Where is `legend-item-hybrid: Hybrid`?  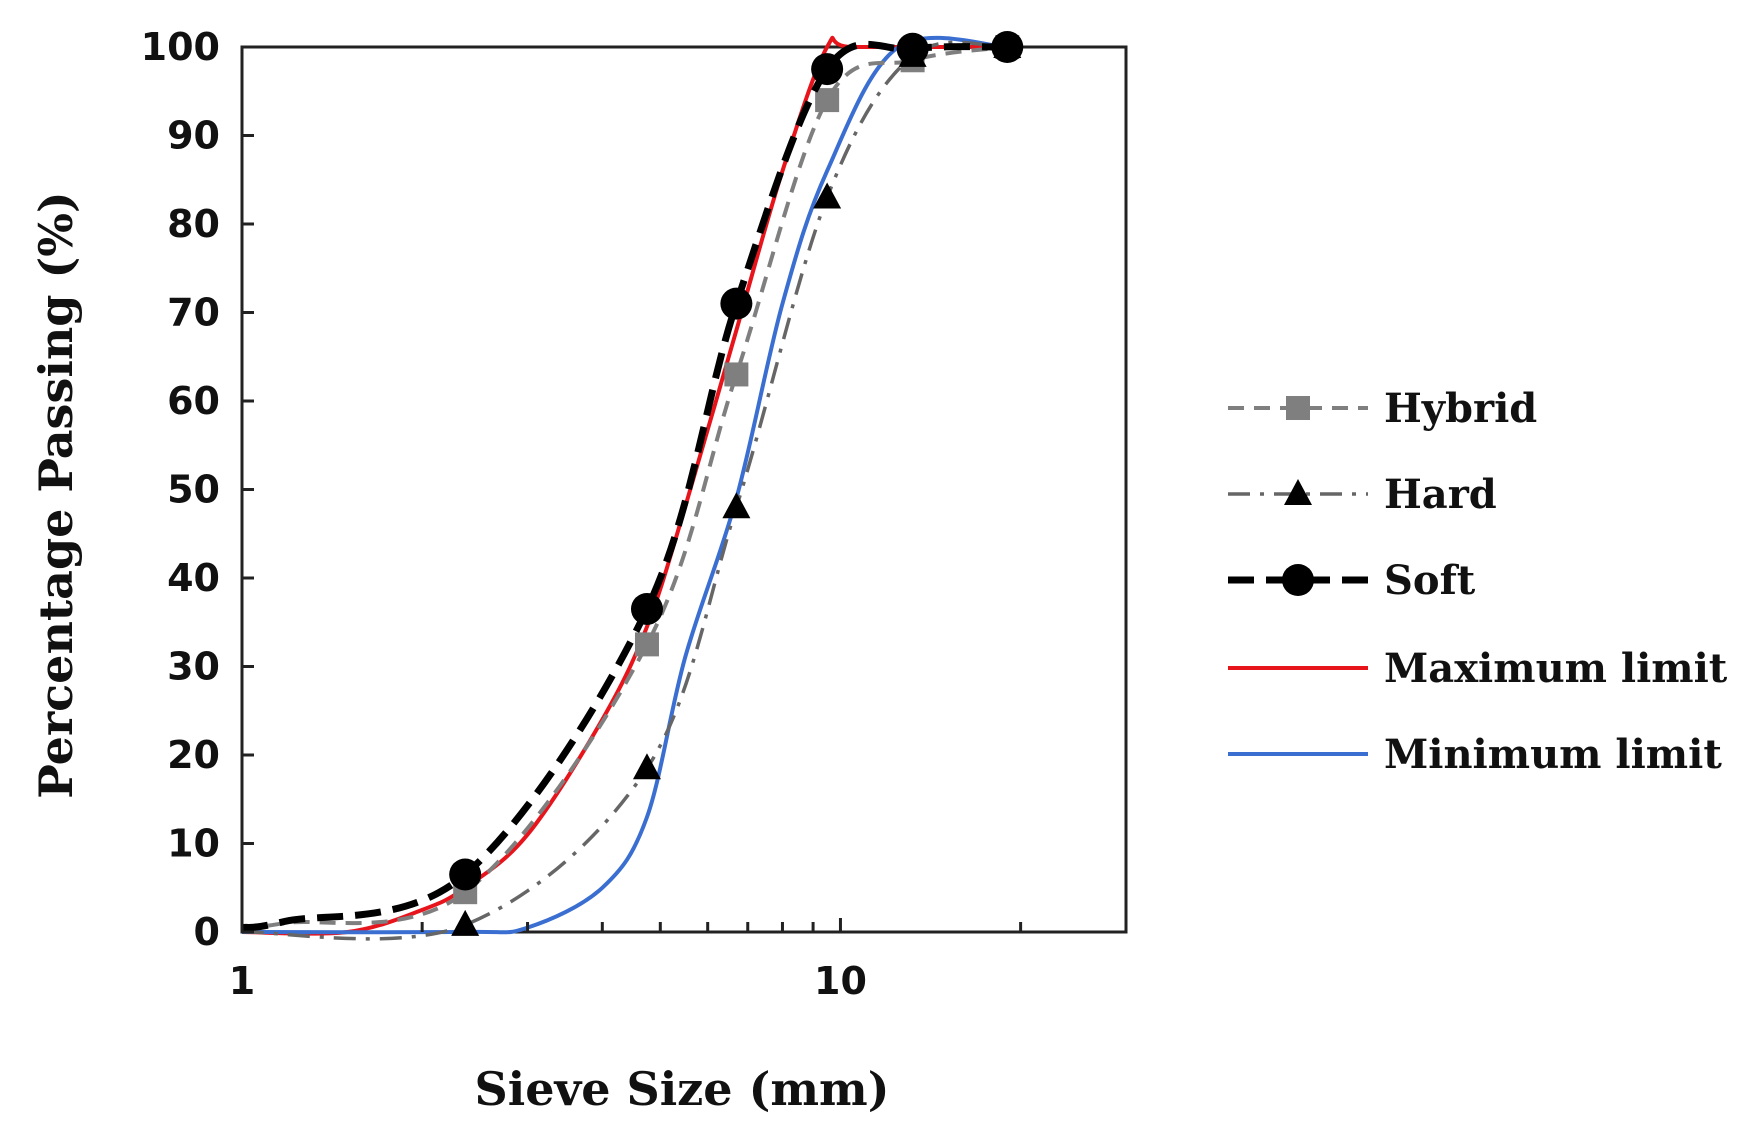
legend-item-hybrid: Hybrid is located at coordinates (1382, 408).